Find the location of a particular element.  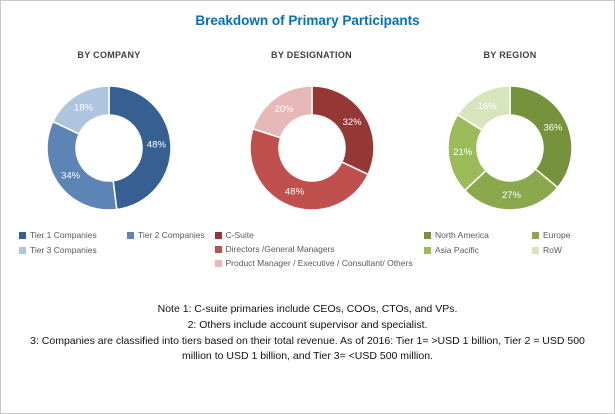

legend-label: Tier 2 Companies is located at coordinates (171, 235).